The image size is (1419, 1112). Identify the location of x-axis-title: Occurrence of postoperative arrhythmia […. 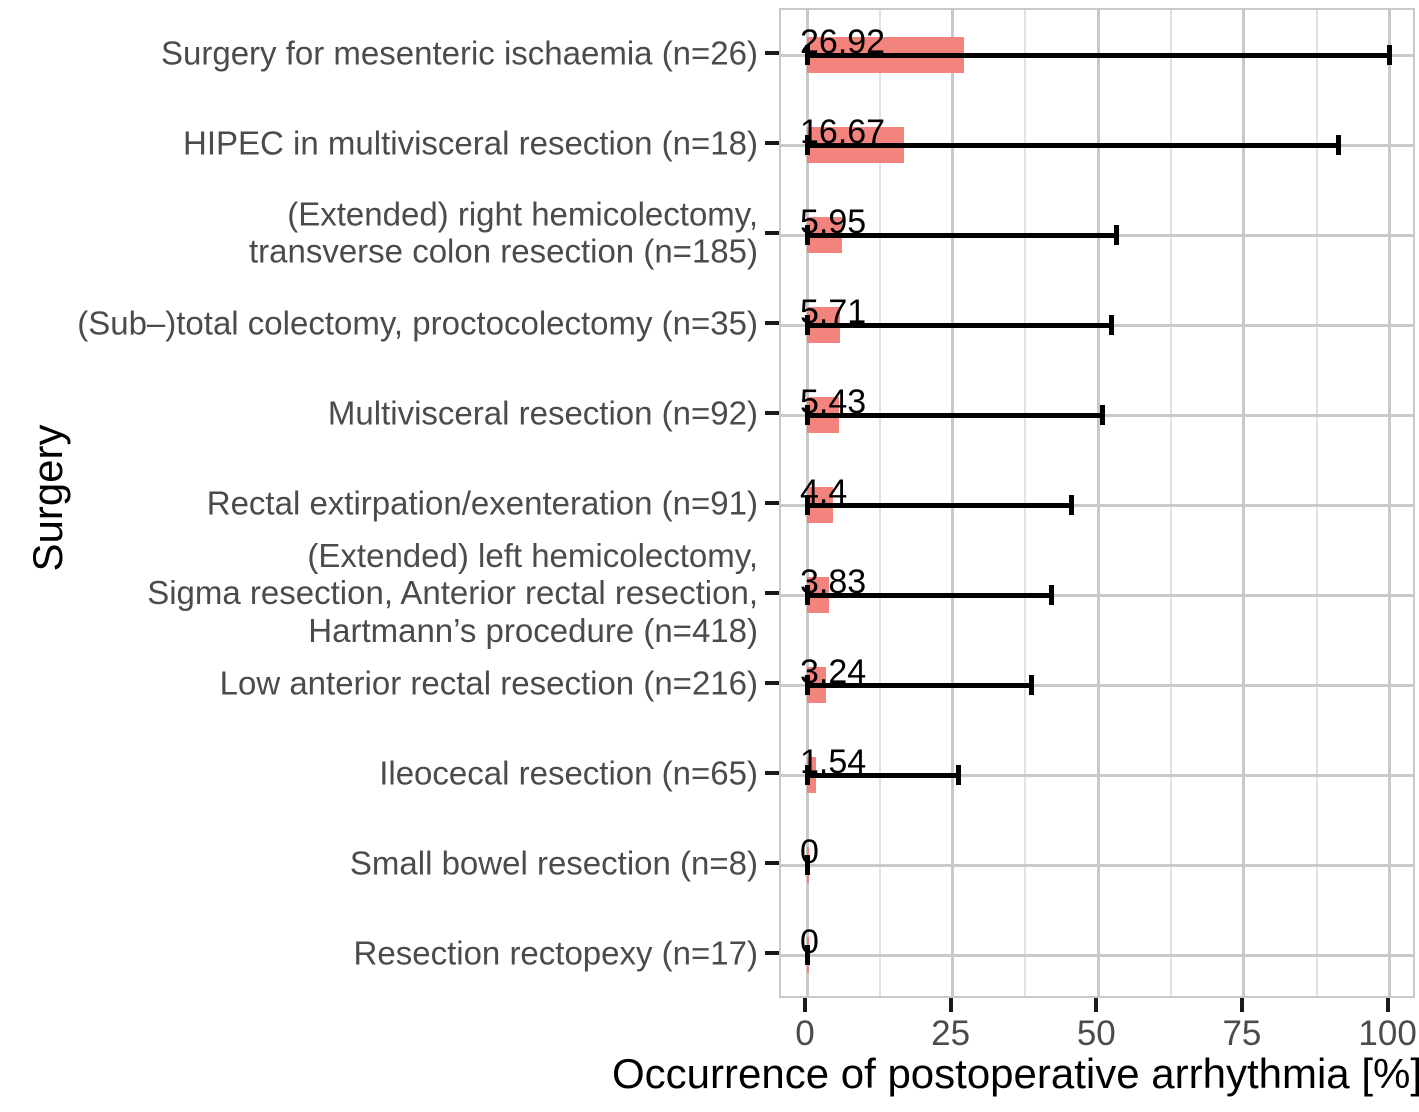
(1015, 1073).